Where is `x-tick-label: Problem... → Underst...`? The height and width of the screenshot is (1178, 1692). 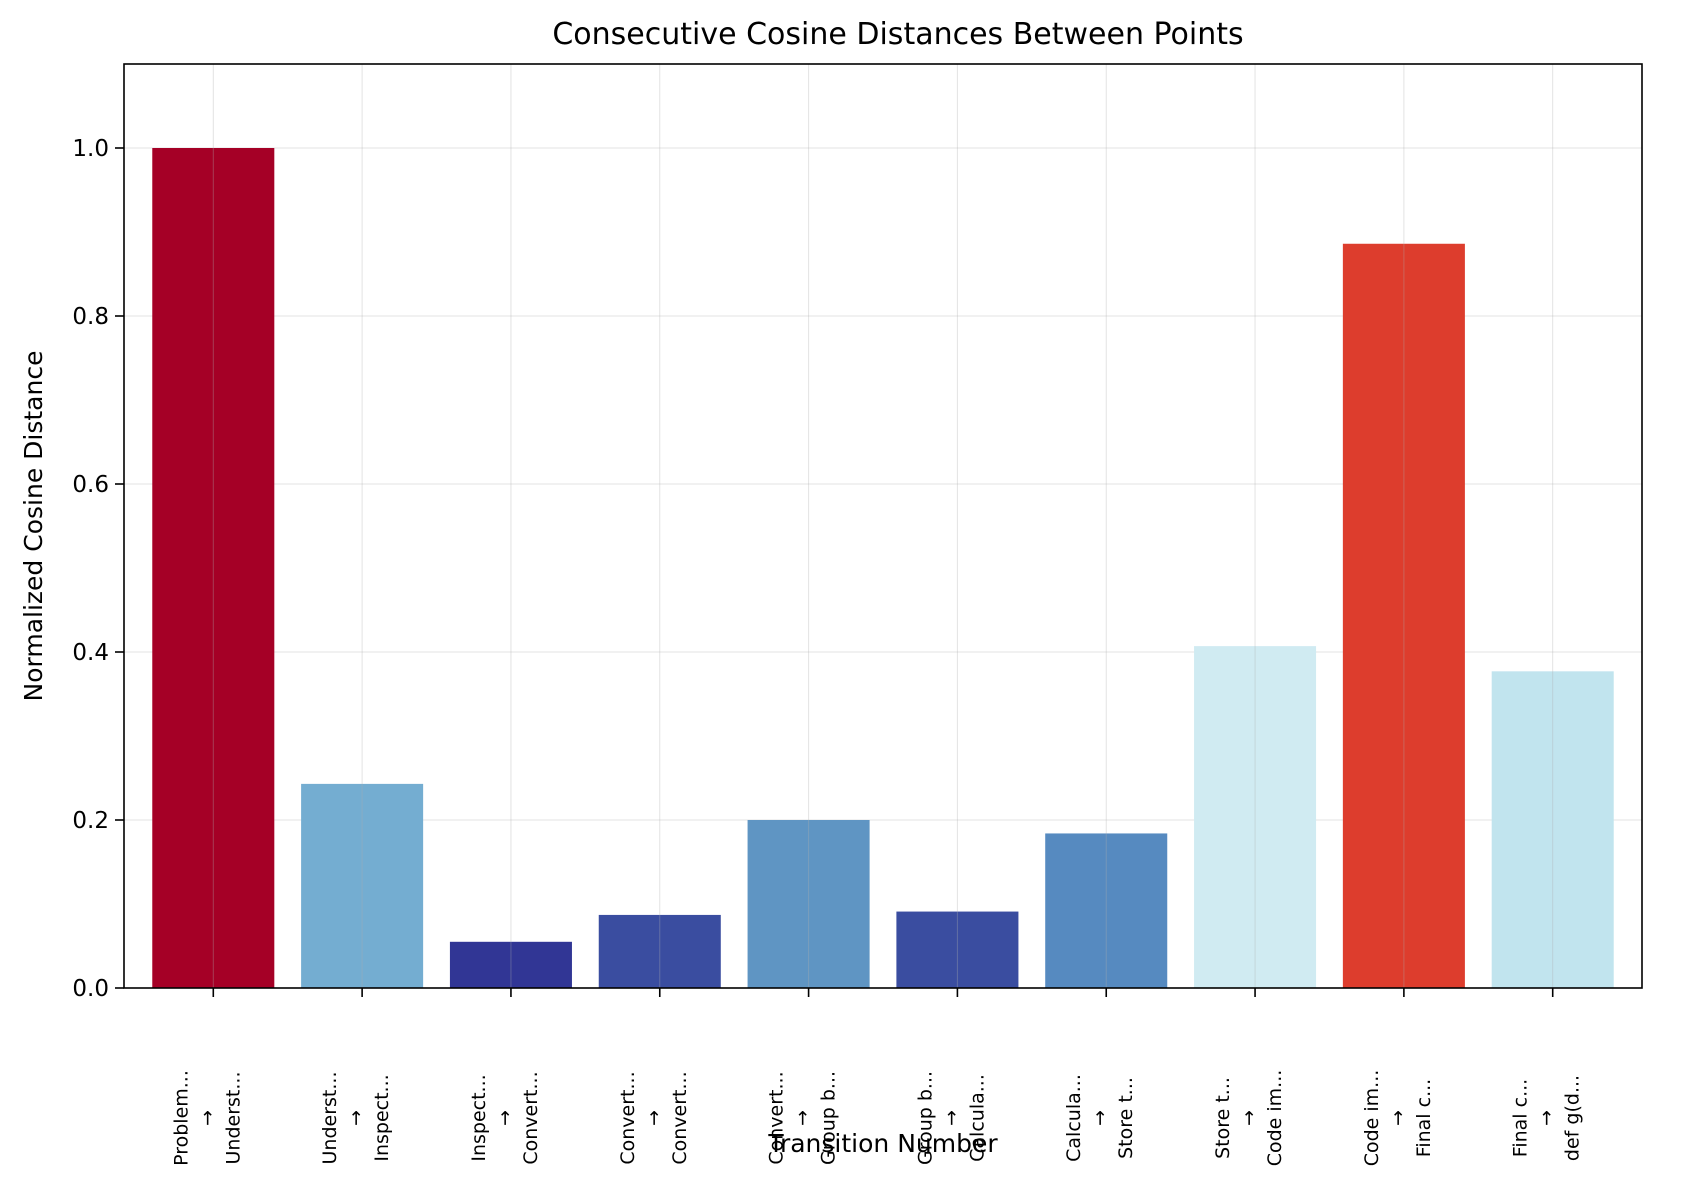
x-tick-label: Problem... → Underst... is located at coordinates (207, 1118).